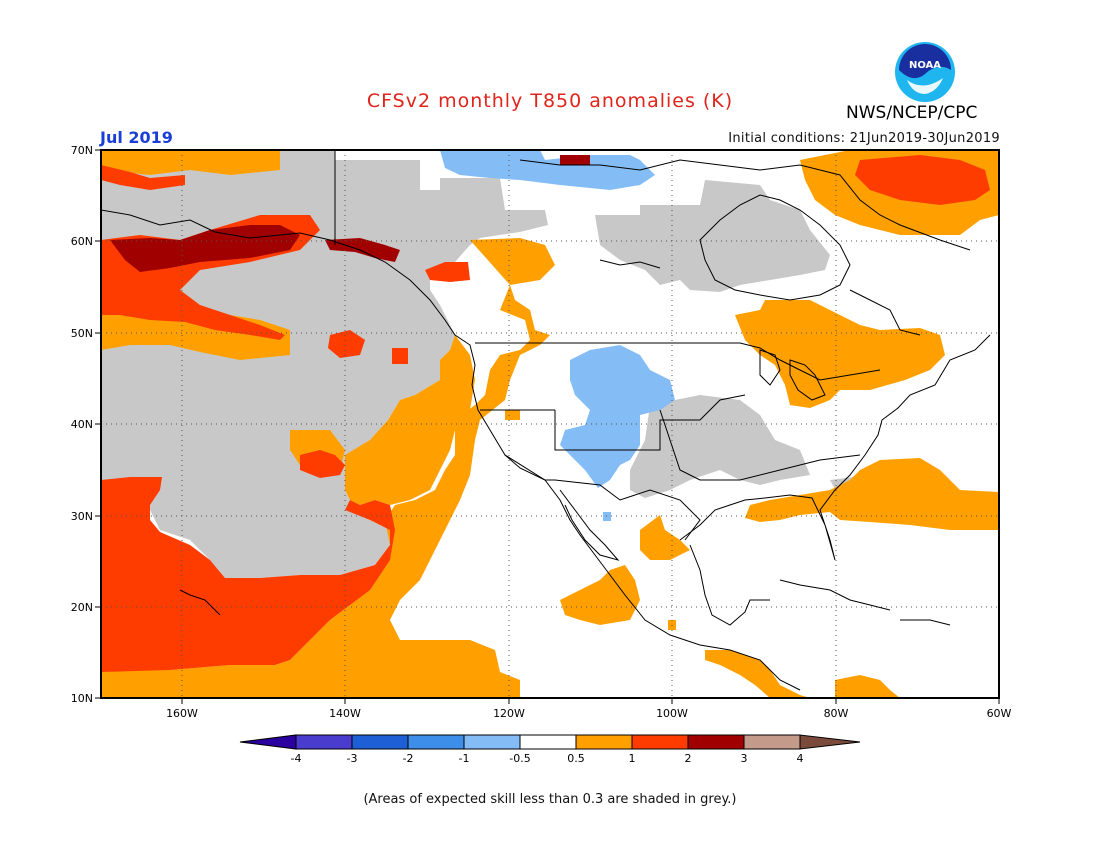 This screenshot has width=1100, height=850. Describe the element at coordinates (576, 758) in the screenshot. I see `legend-tick-label: 0.5` at that location.